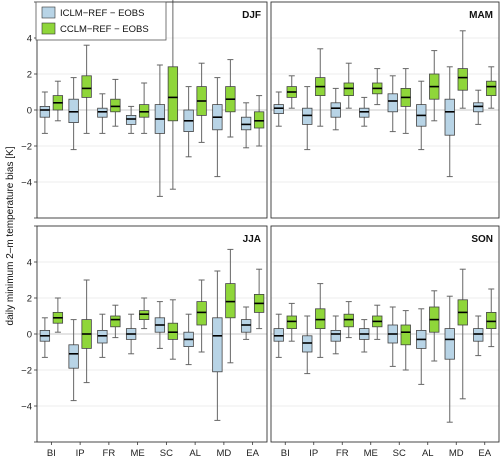 The image size is (500, 462). What do you see at coordinates (104, 29) in the screenshot?
I see `legend-label-cclm: CCLM−REF − EOBS` at bounding box center [104, 29].